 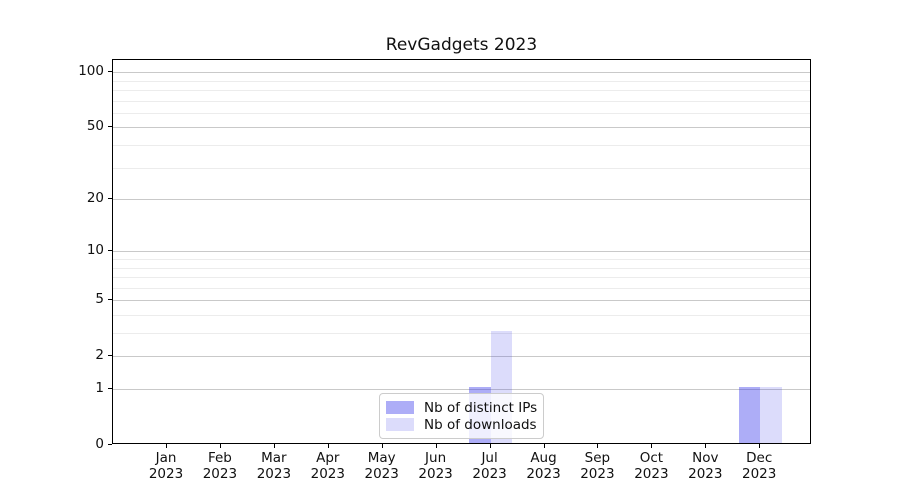 I want to click on x-tick-label: Jun 2023, so click(x=435, y=466).